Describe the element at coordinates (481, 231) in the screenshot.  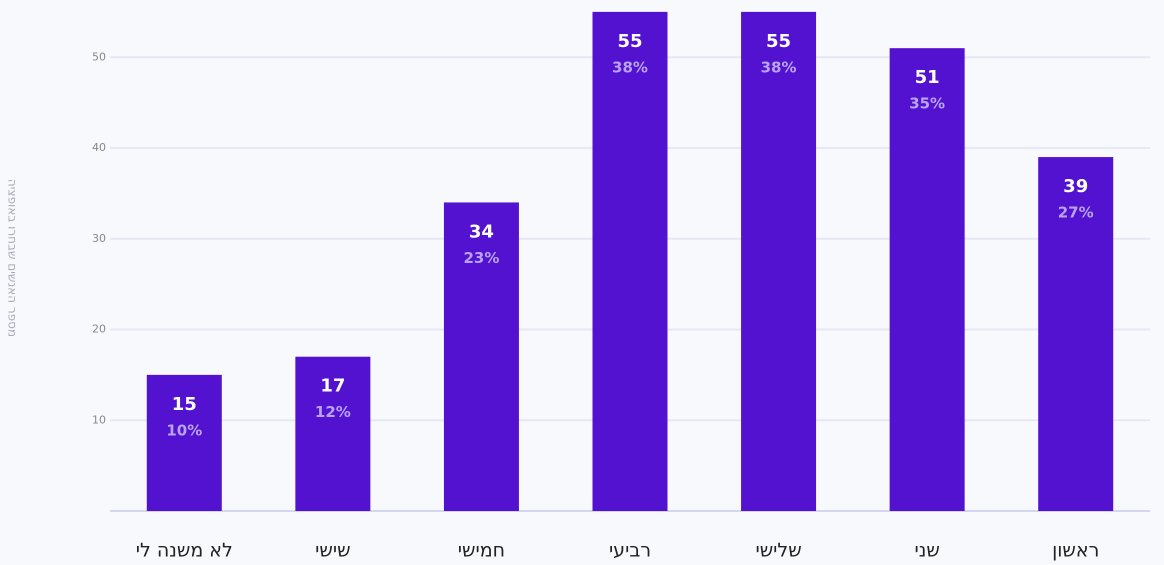
I see `value-label: 34` at that location.